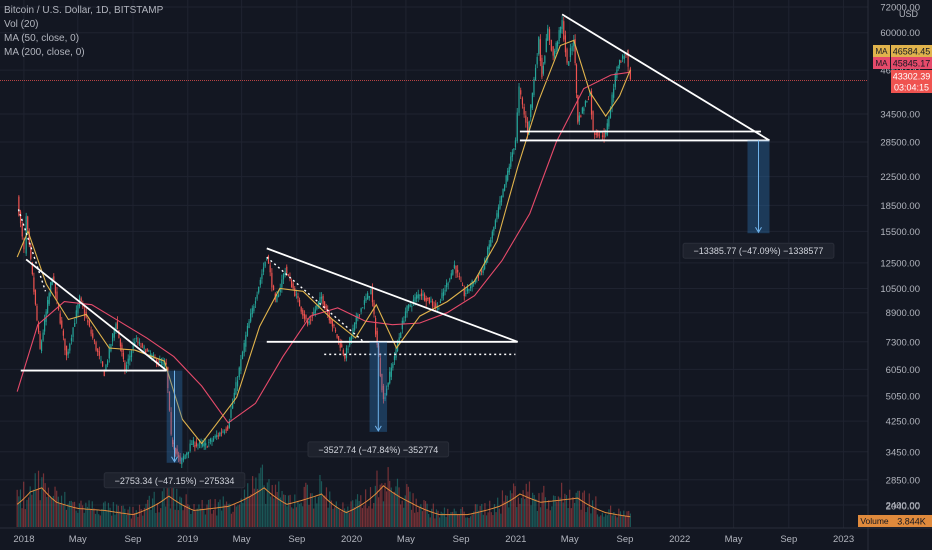  What do you see at coordinates (84, 10) in the screenshot?
I see `legend-symbol: Bitcoin / U.S. Dollar, 1D, BITSTAMP` at bounding box center [84, 10].